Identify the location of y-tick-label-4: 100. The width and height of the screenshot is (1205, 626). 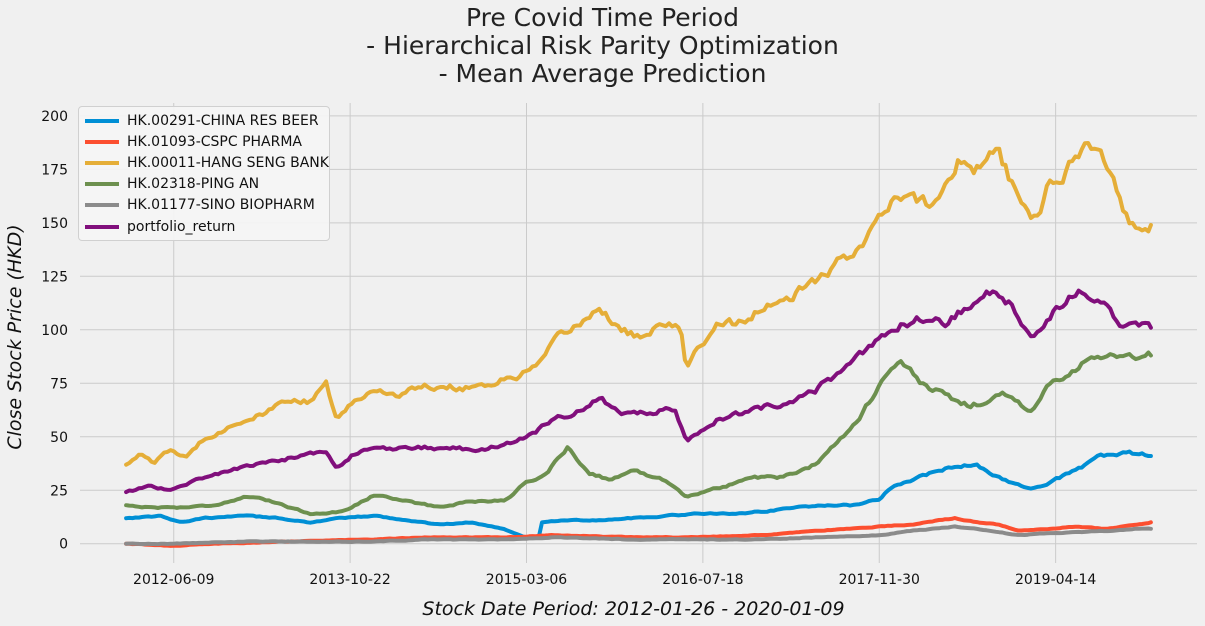
(54, 331).